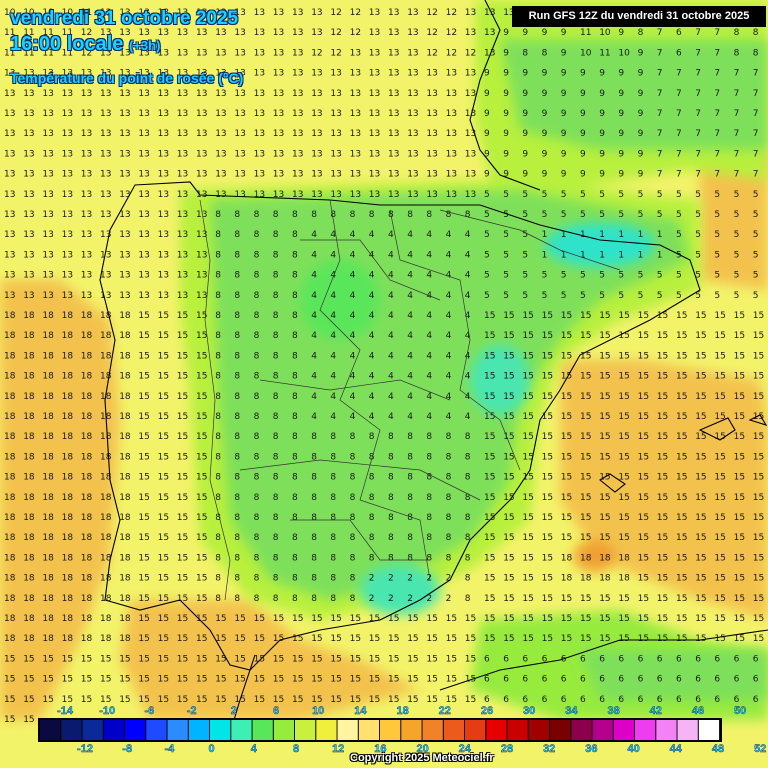  Describe the element at coordinates (679, 700) in the screenshot. I see `grid-value: 6` at that location.